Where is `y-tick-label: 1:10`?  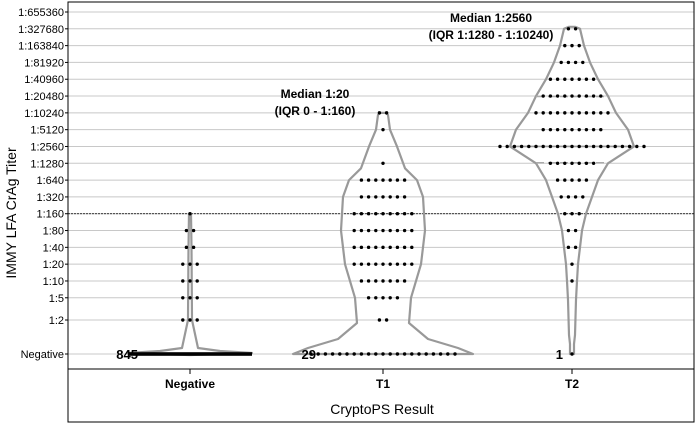
y-tick-label: 1:10 is located at coordinates (53, 282).